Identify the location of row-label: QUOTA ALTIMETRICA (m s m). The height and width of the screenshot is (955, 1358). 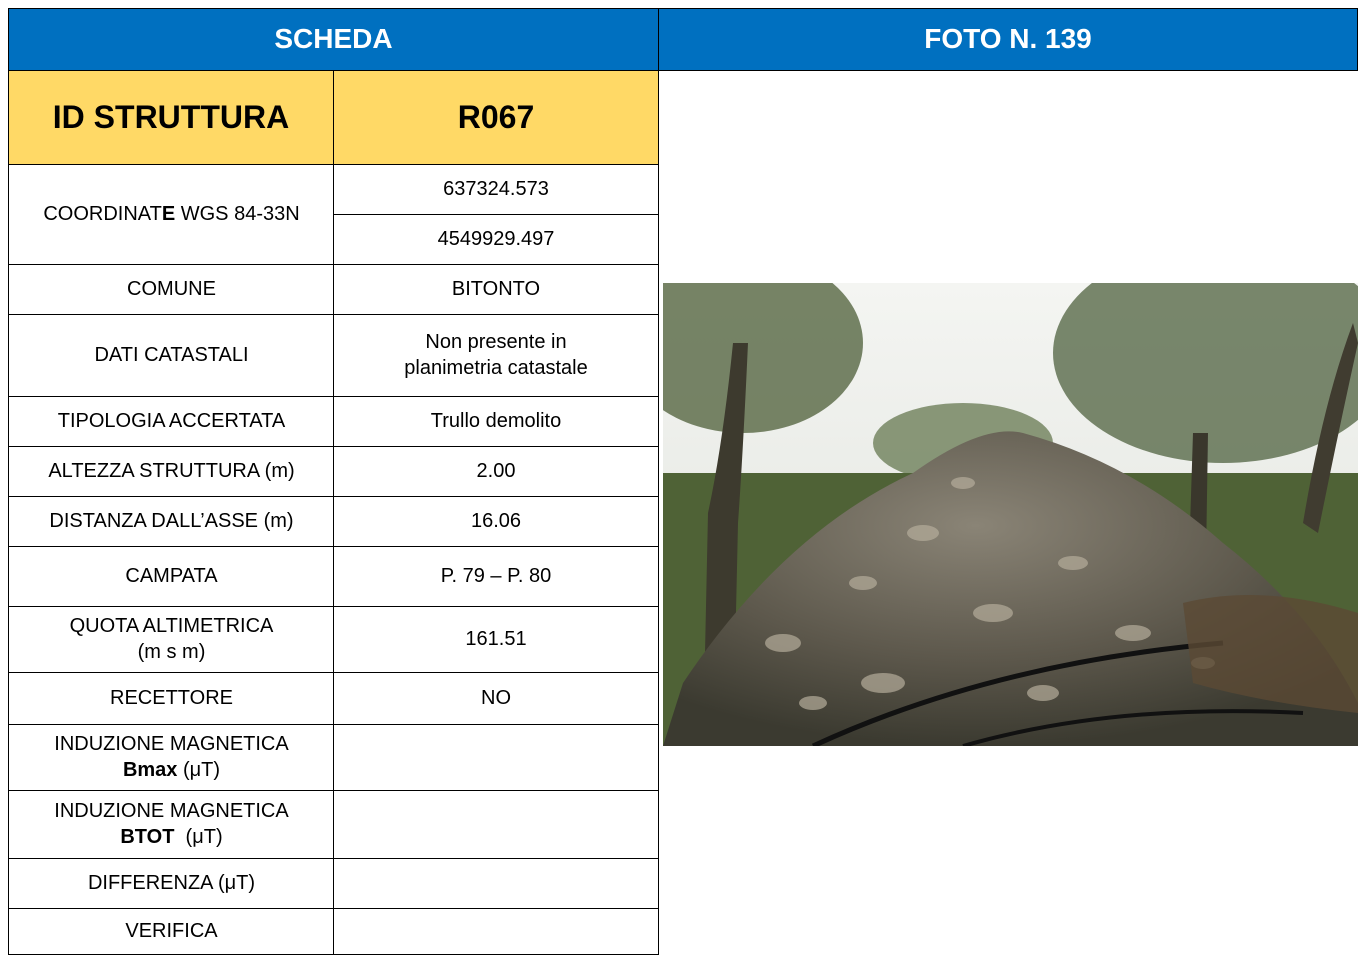
(171, 639).